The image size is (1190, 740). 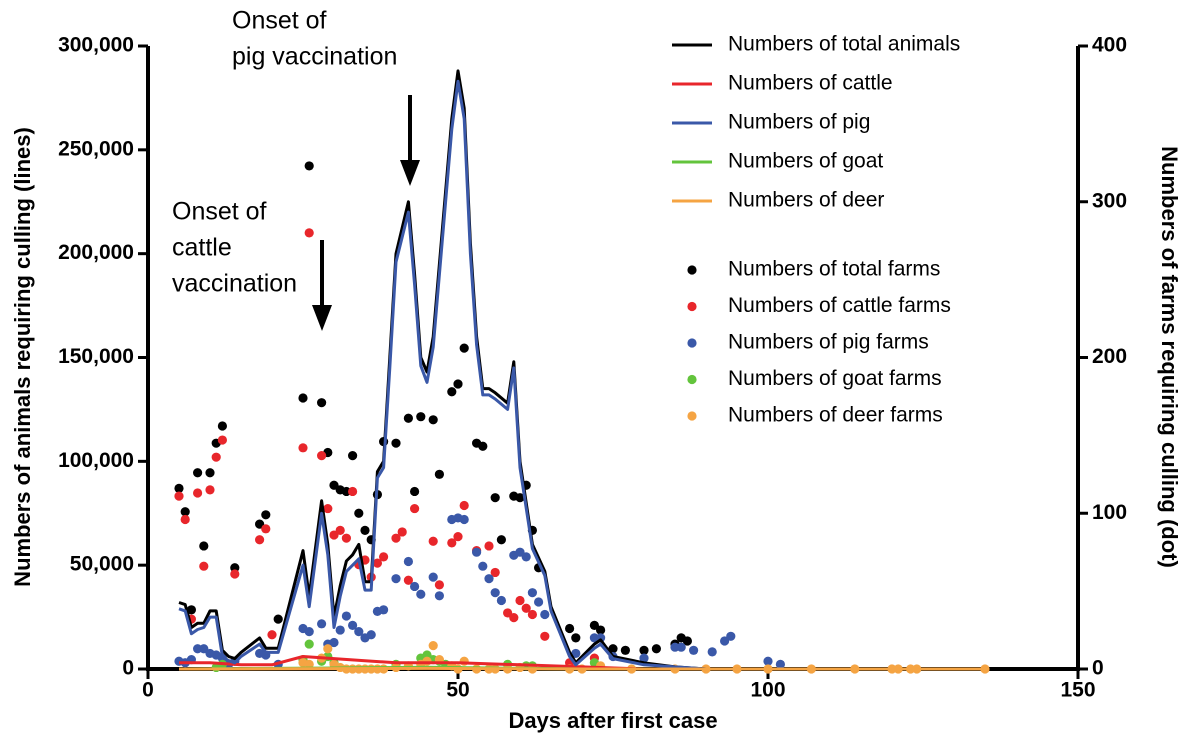 What do you see at coordinates (806, 200) in the screenshot?
I see `legend-label: Numbers of deer` at bounding box center [806, 200].